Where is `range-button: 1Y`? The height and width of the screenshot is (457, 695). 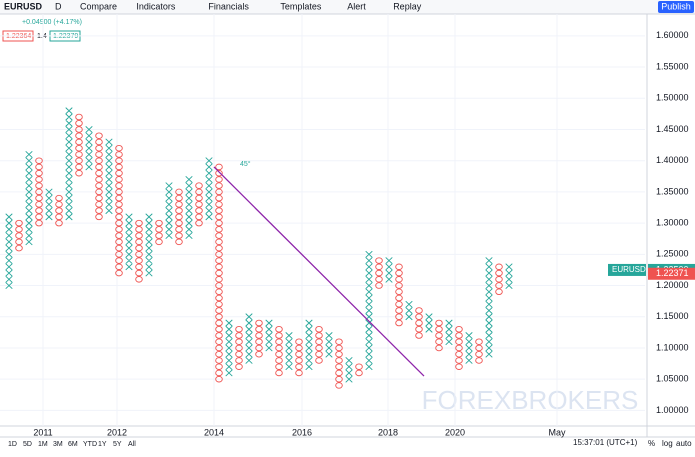 range-button: 1Y is located at coordinates (102, 444).